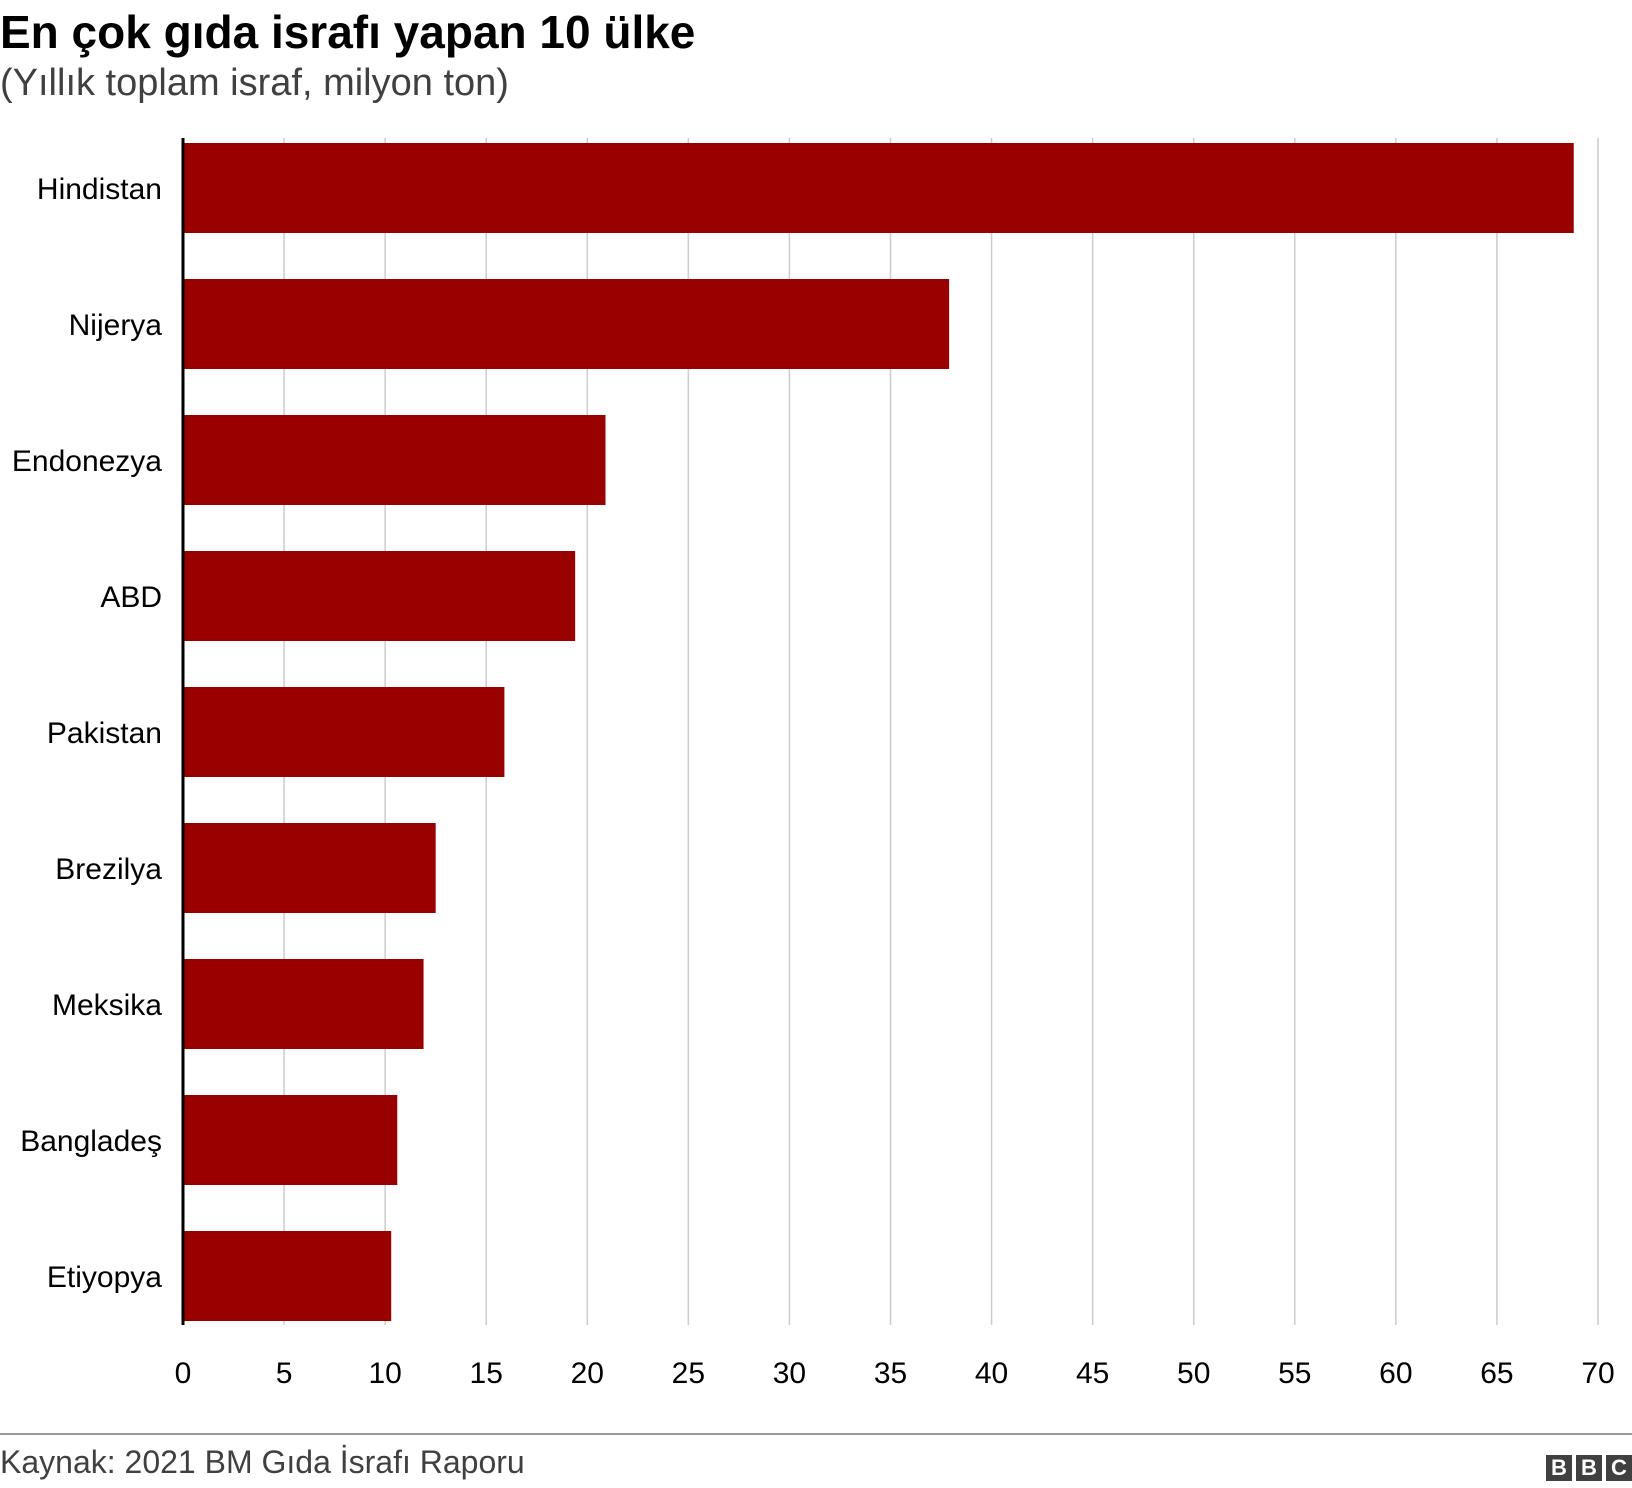 This screenshot has height=1488, width=1632. What do you see at coordinates (1395, 1373) in the screenshot?
I see `x-tick-label: 60` at bounding box center [1395, 1373].